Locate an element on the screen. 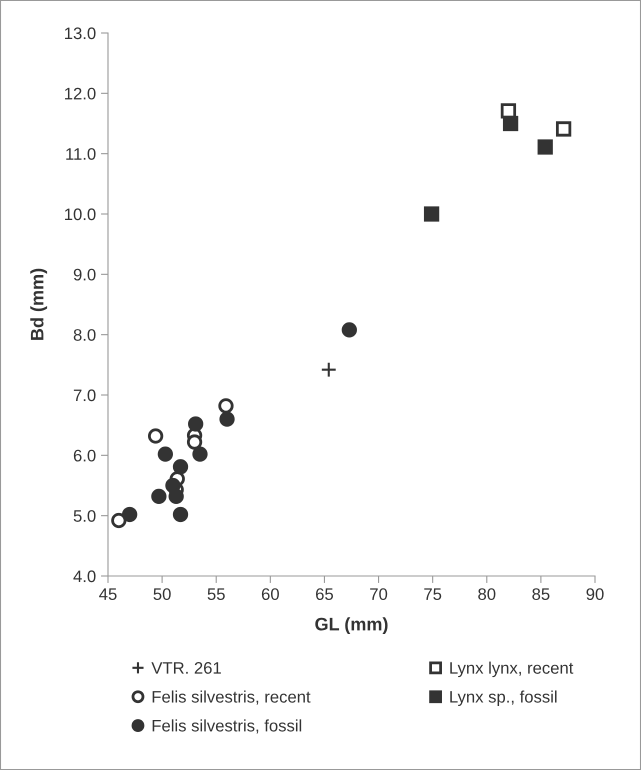 The image size is (641, 770). x-tick-label: 80 is located at coordinates (487, 594).